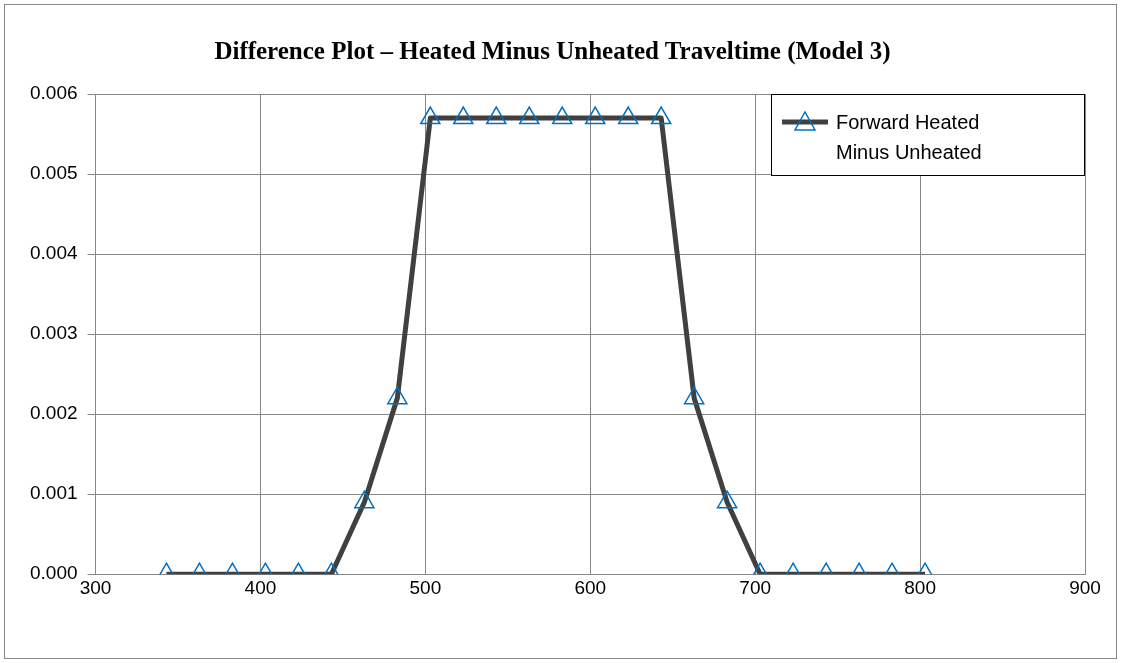  I want to click on x-tick-label: 500, so click(425, 587).